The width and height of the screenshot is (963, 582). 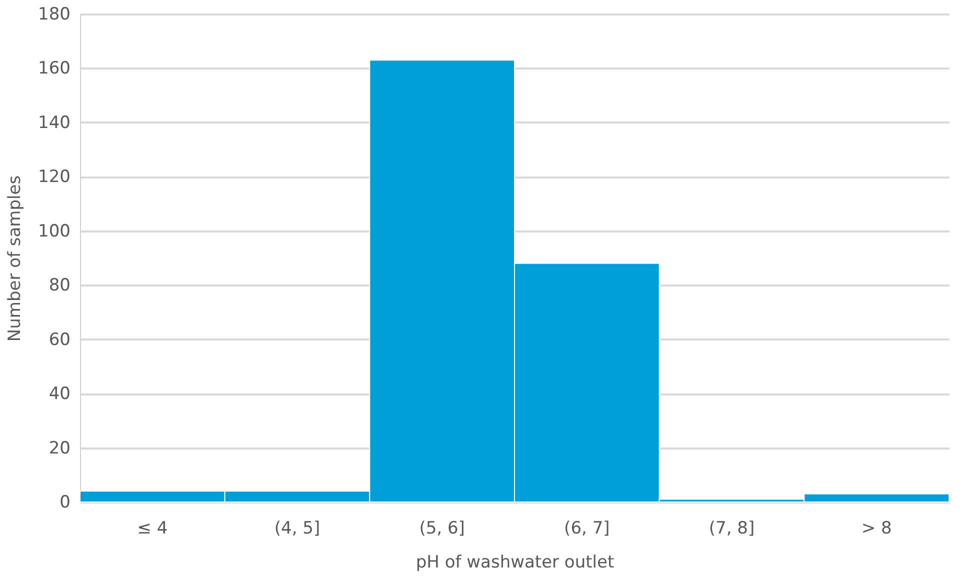 I want to click on y-tick-label: 80, so click(x=59, y=286).